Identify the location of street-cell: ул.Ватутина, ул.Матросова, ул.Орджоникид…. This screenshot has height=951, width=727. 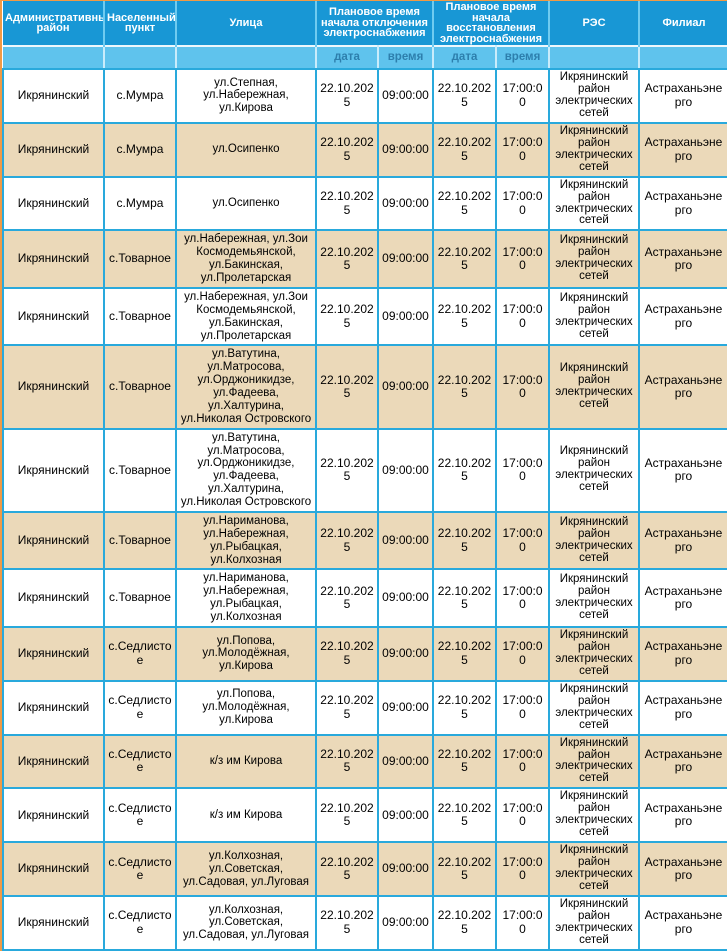
(246, 470).